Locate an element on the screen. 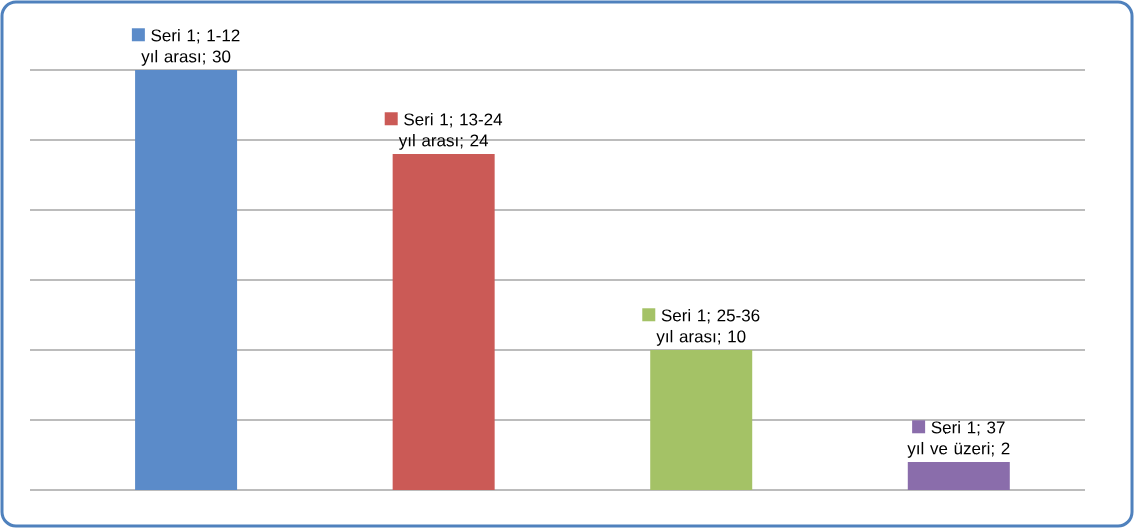 The width and height of the screenshot is (1134, 528). data-label: Seri 1; 13-24 yıl arası; 24 is located at coordinates (450, 131).